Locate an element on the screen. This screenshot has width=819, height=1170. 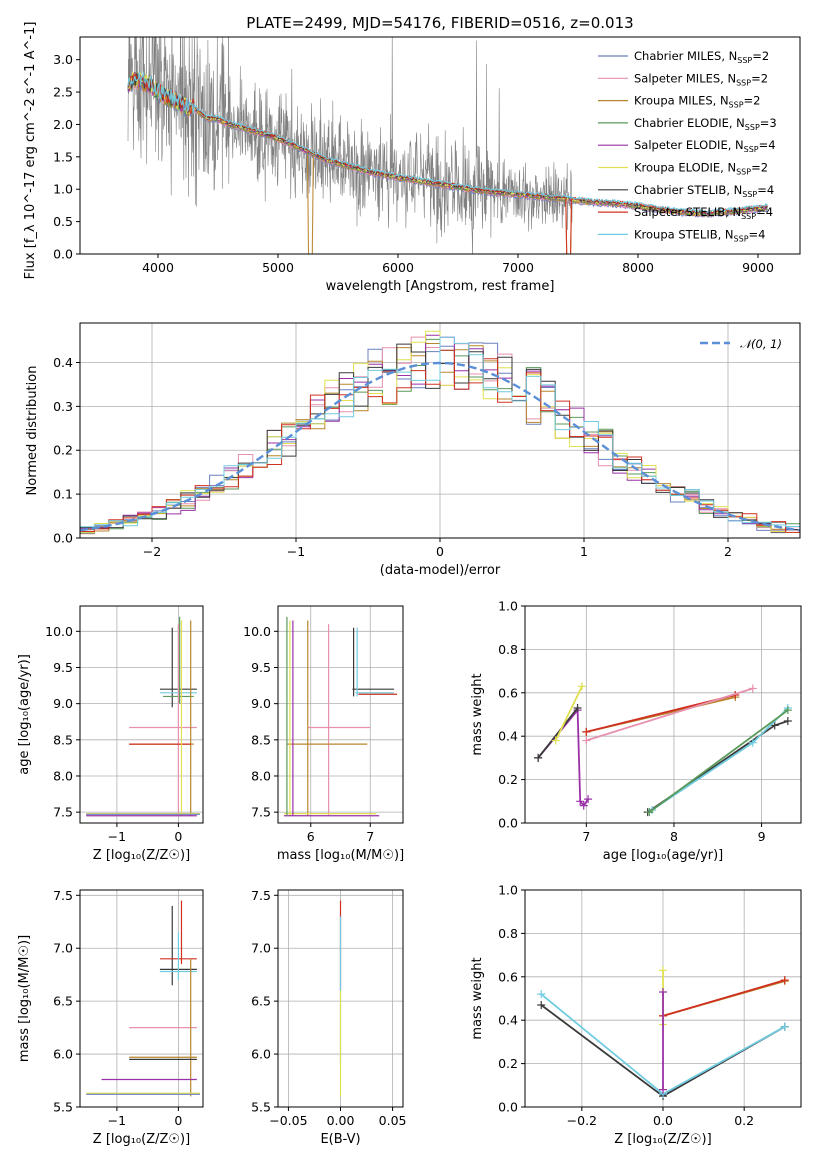
y-tick-label: 1.5 is located at coordinates (63, 156).